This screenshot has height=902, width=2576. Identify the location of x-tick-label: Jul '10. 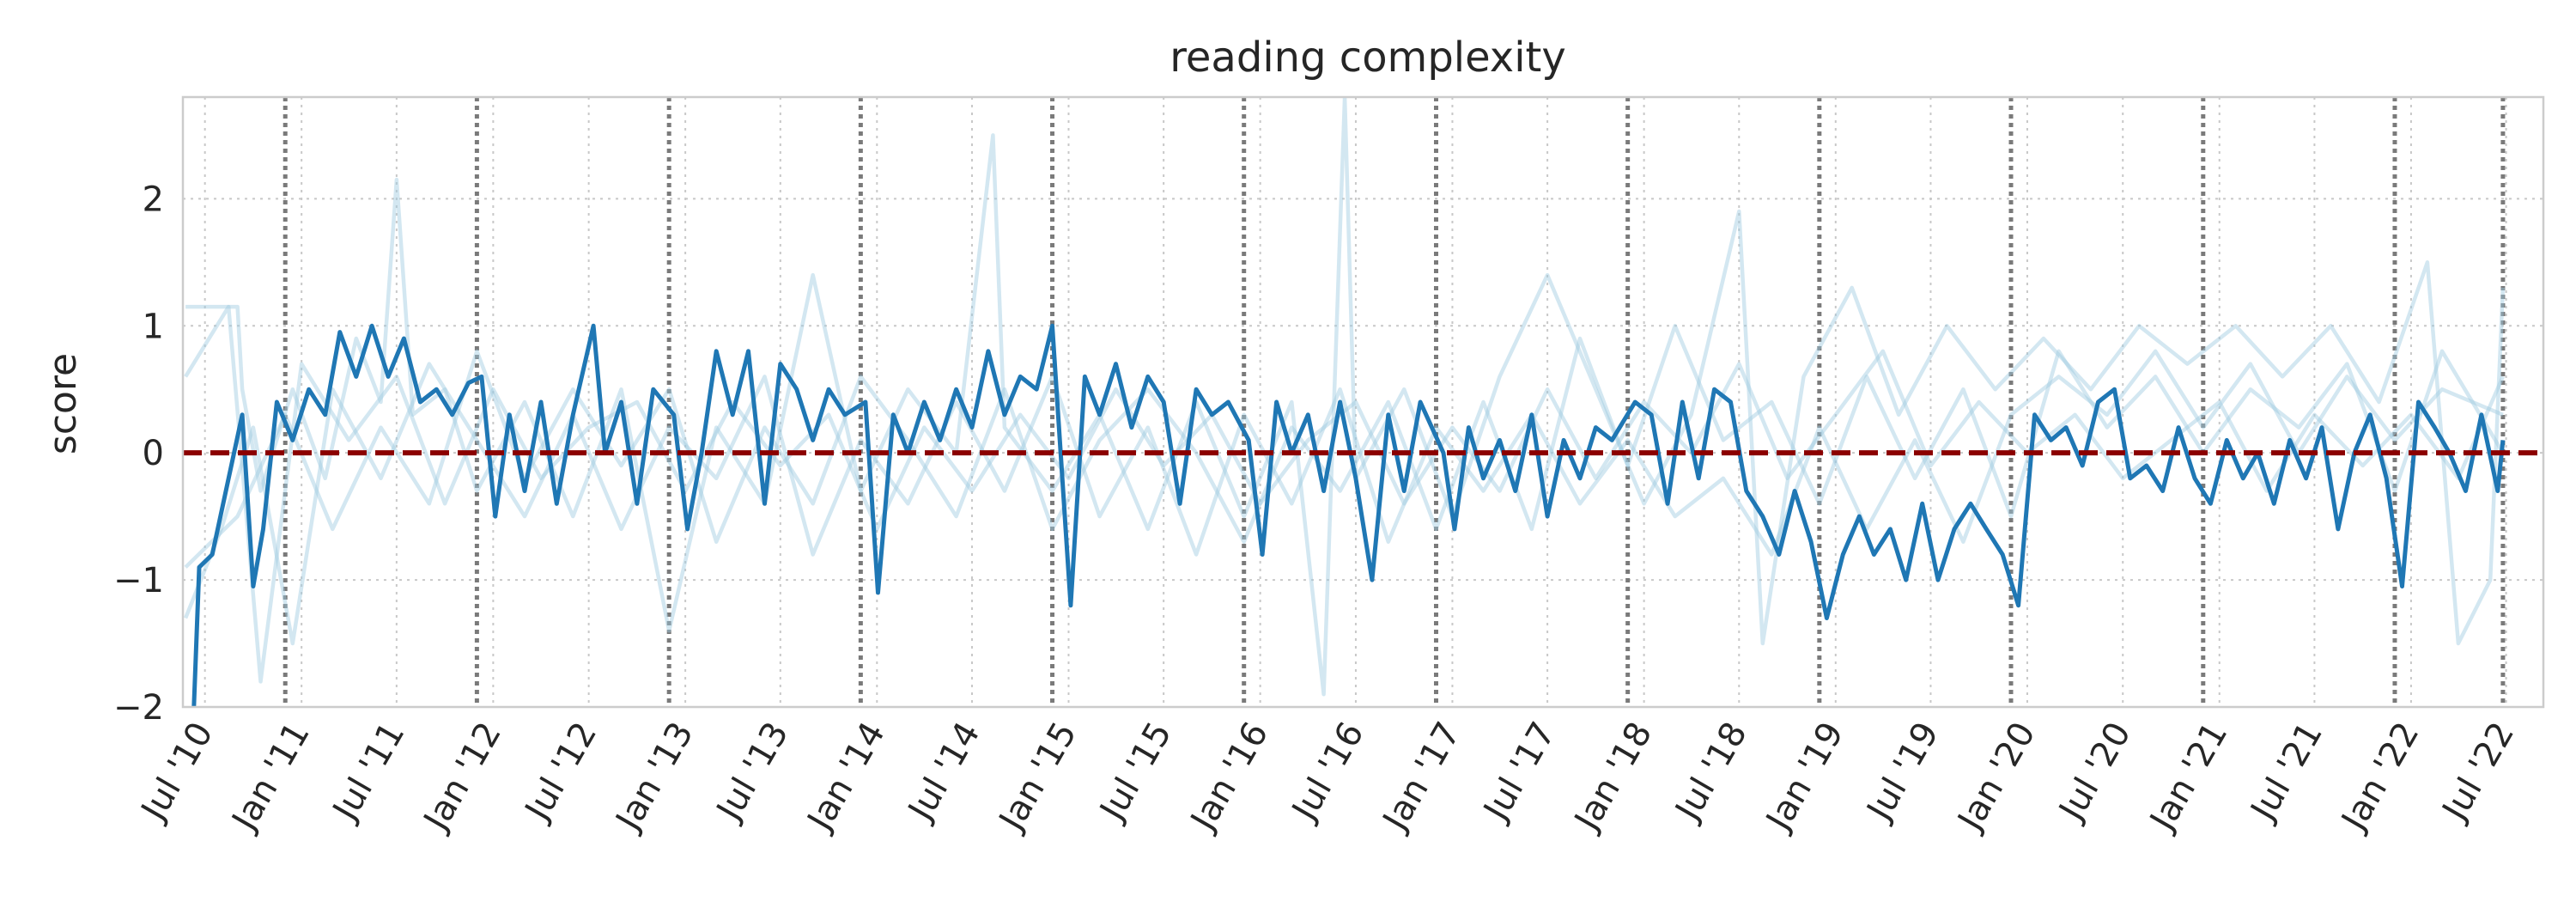
(177, 772).